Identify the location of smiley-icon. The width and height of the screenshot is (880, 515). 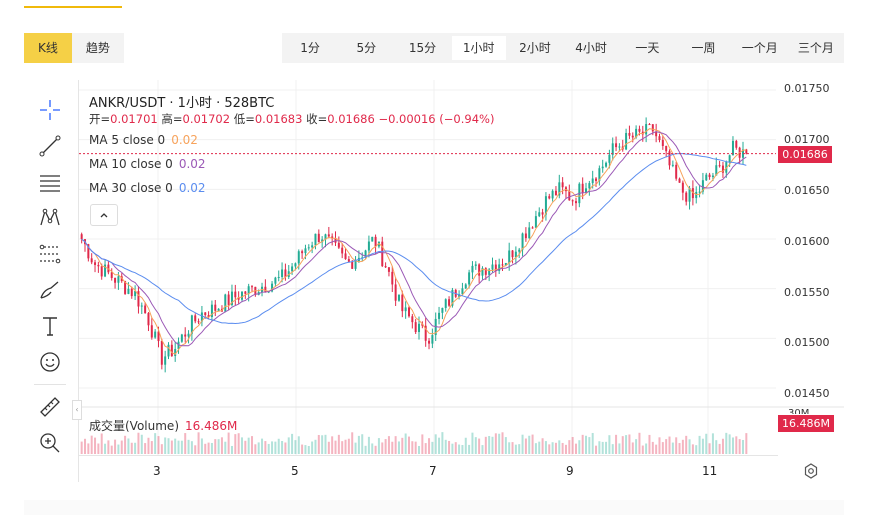
(50, 362).